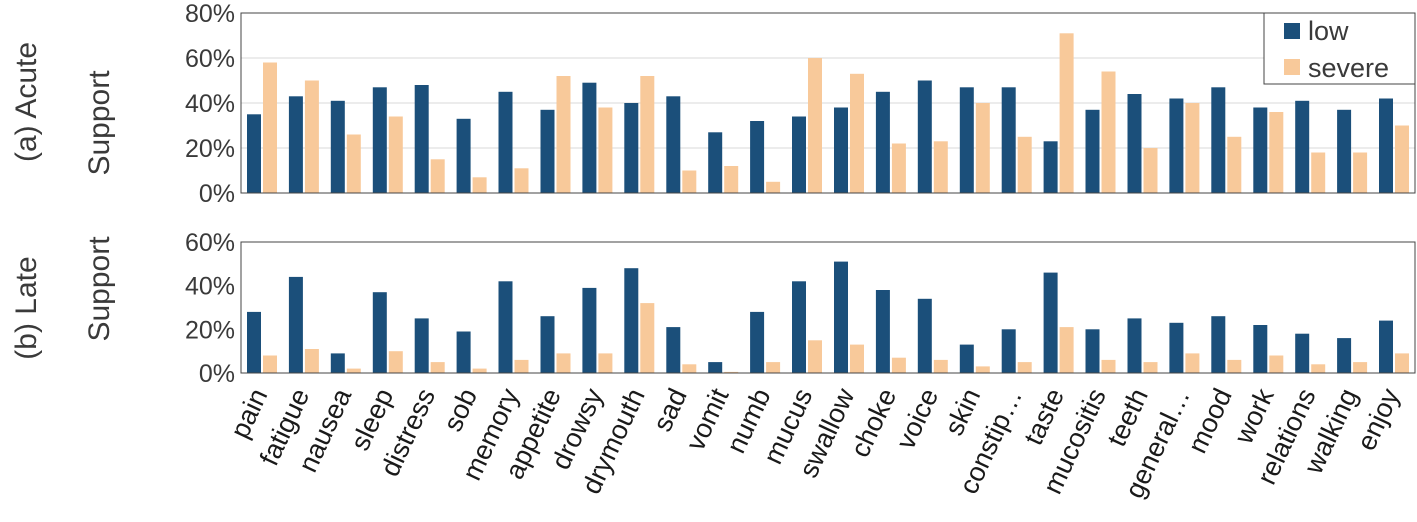  What do you see at coordinates (521, 366) in the screenshot?
I see `bar-late-severe-memory` at bounding box center [521, 366].